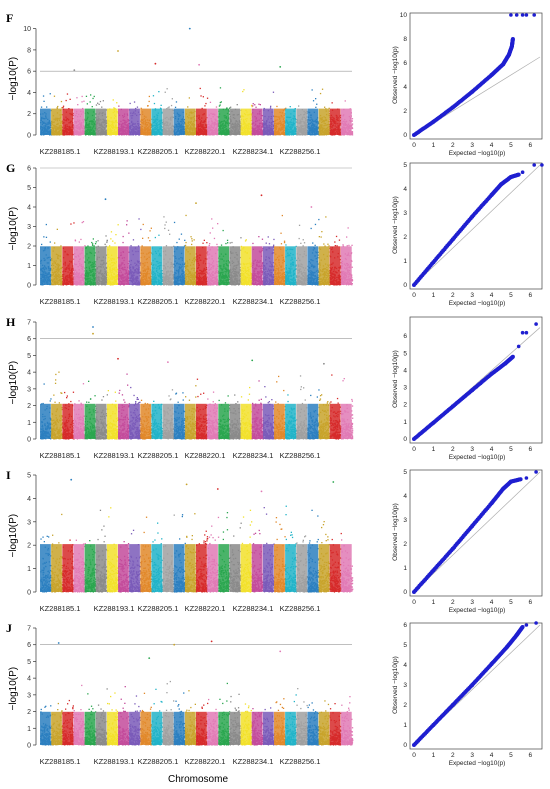 This screenshot has height=789, width=550. I want to click on qq-x-tick-label: 1, so click(434, 145).